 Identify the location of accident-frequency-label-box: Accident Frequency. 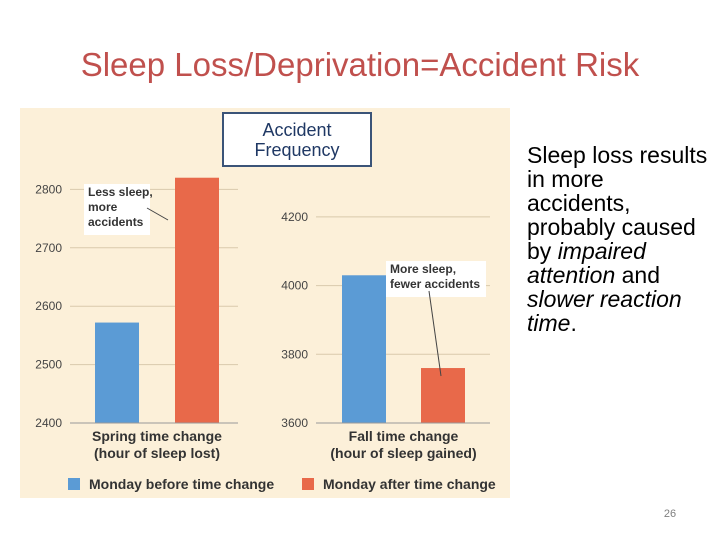
(297, 139).